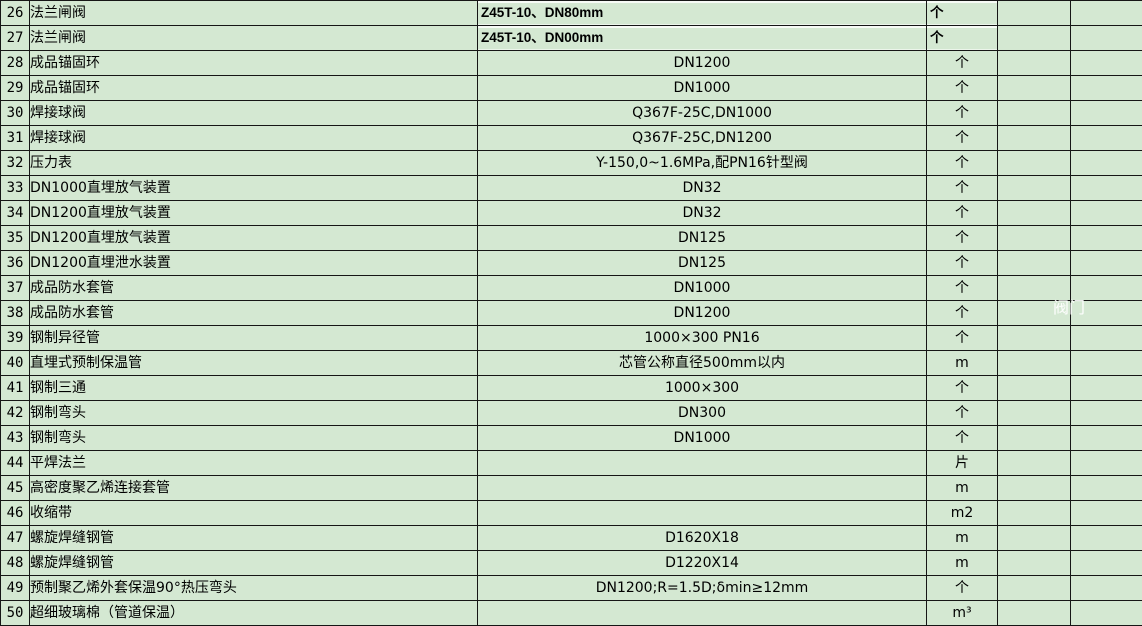 The image size is (1142, 626). I want to click on cell-row-number: 35, so click(15, 238).